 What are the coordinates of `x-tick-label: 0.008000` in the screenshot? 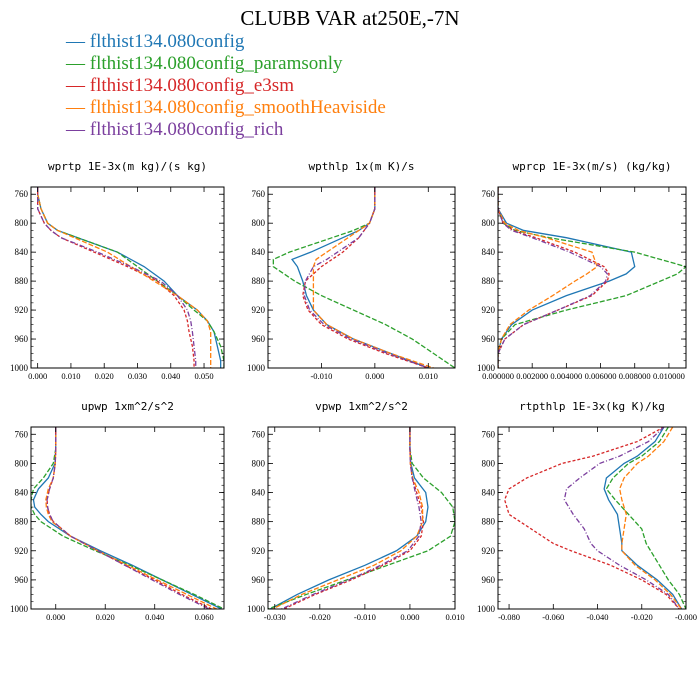 It's located at (635, 376).